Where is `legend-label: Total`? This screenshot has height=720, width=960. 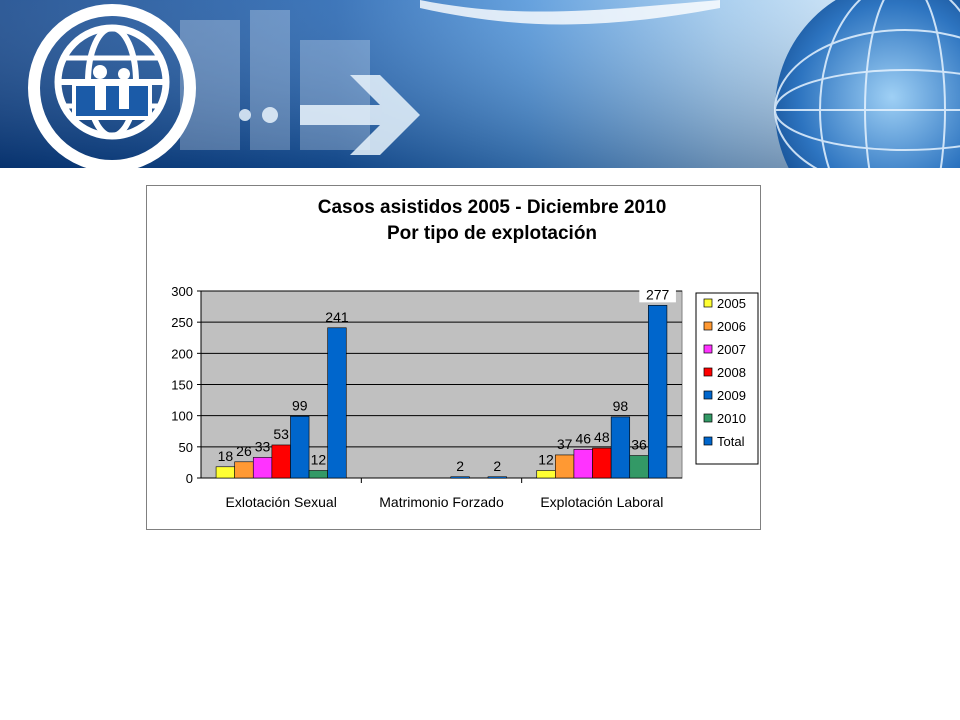 legend-label: Total is located at coordinates (731, 441).